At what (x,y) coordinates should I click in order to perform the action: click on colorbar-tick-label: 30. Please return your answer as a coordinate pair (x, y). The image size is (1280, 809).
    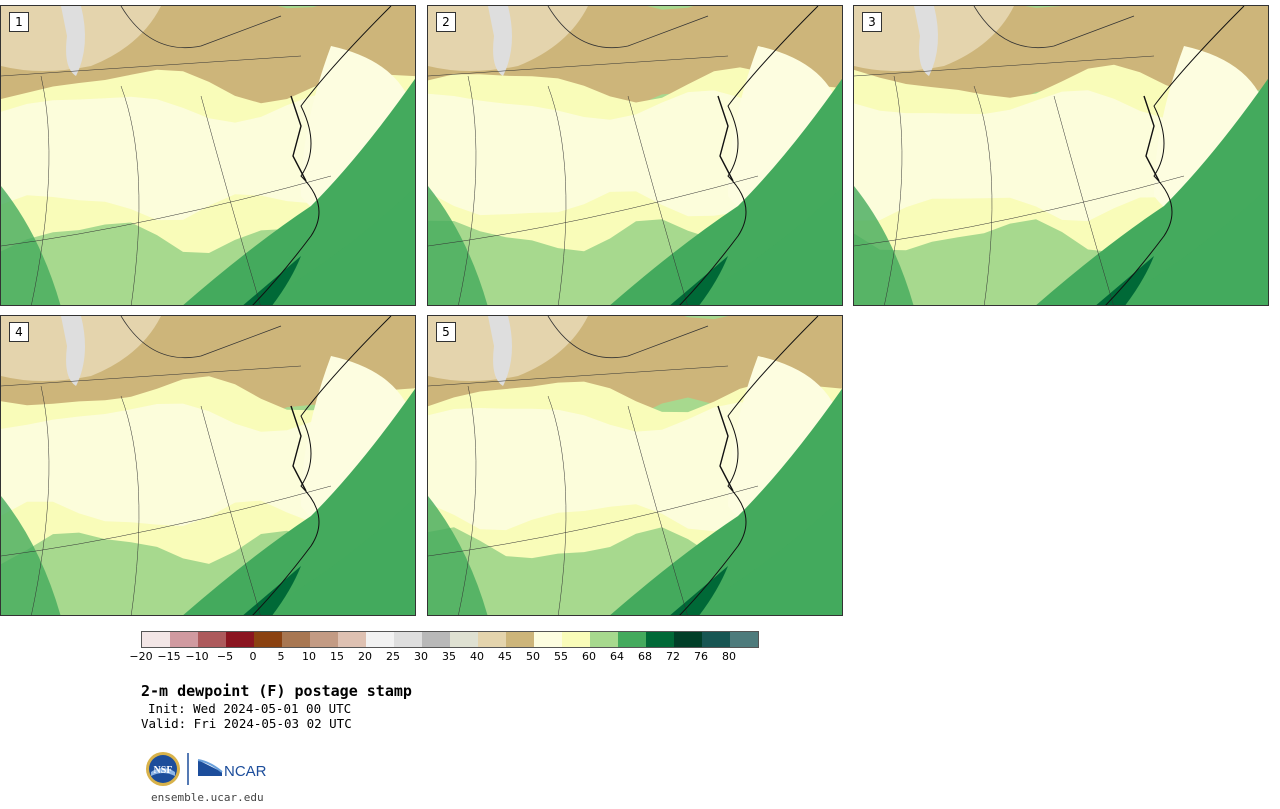
    Looking at the image, I should click on (421, 656).